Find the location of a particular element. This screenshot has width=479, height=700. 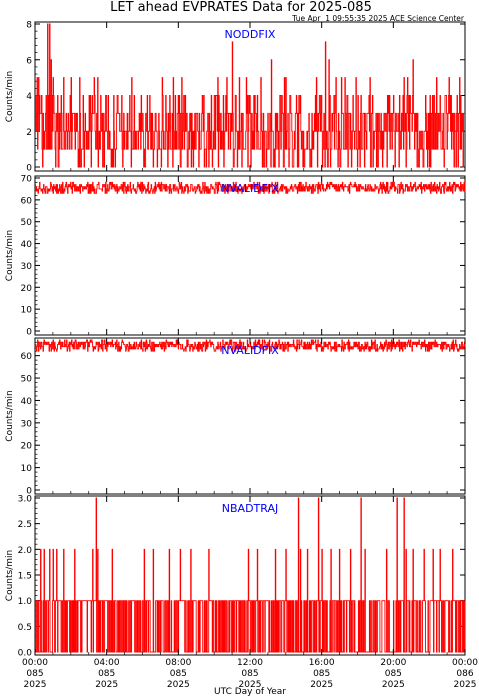

x-tick-label: 08:00 is located at coordinates (178, 663).